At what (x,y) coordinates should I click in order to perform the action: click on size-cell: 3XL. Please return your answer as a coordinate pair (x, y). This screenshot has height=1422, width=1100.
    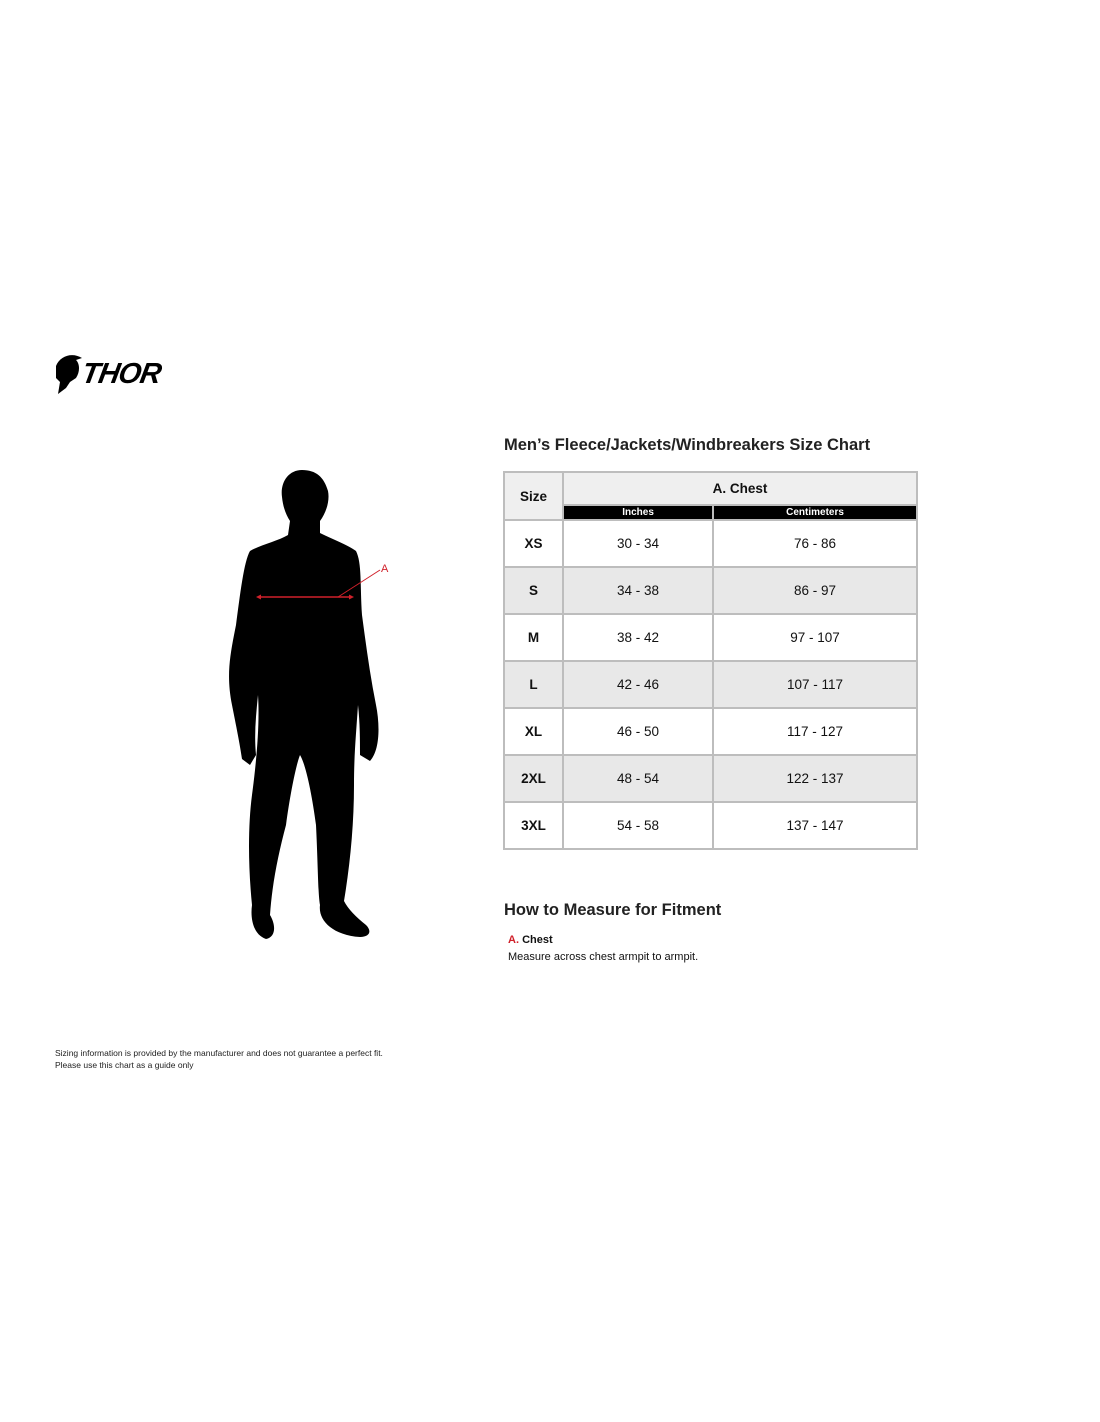
    Looking at the image, I should click on (533, 825).